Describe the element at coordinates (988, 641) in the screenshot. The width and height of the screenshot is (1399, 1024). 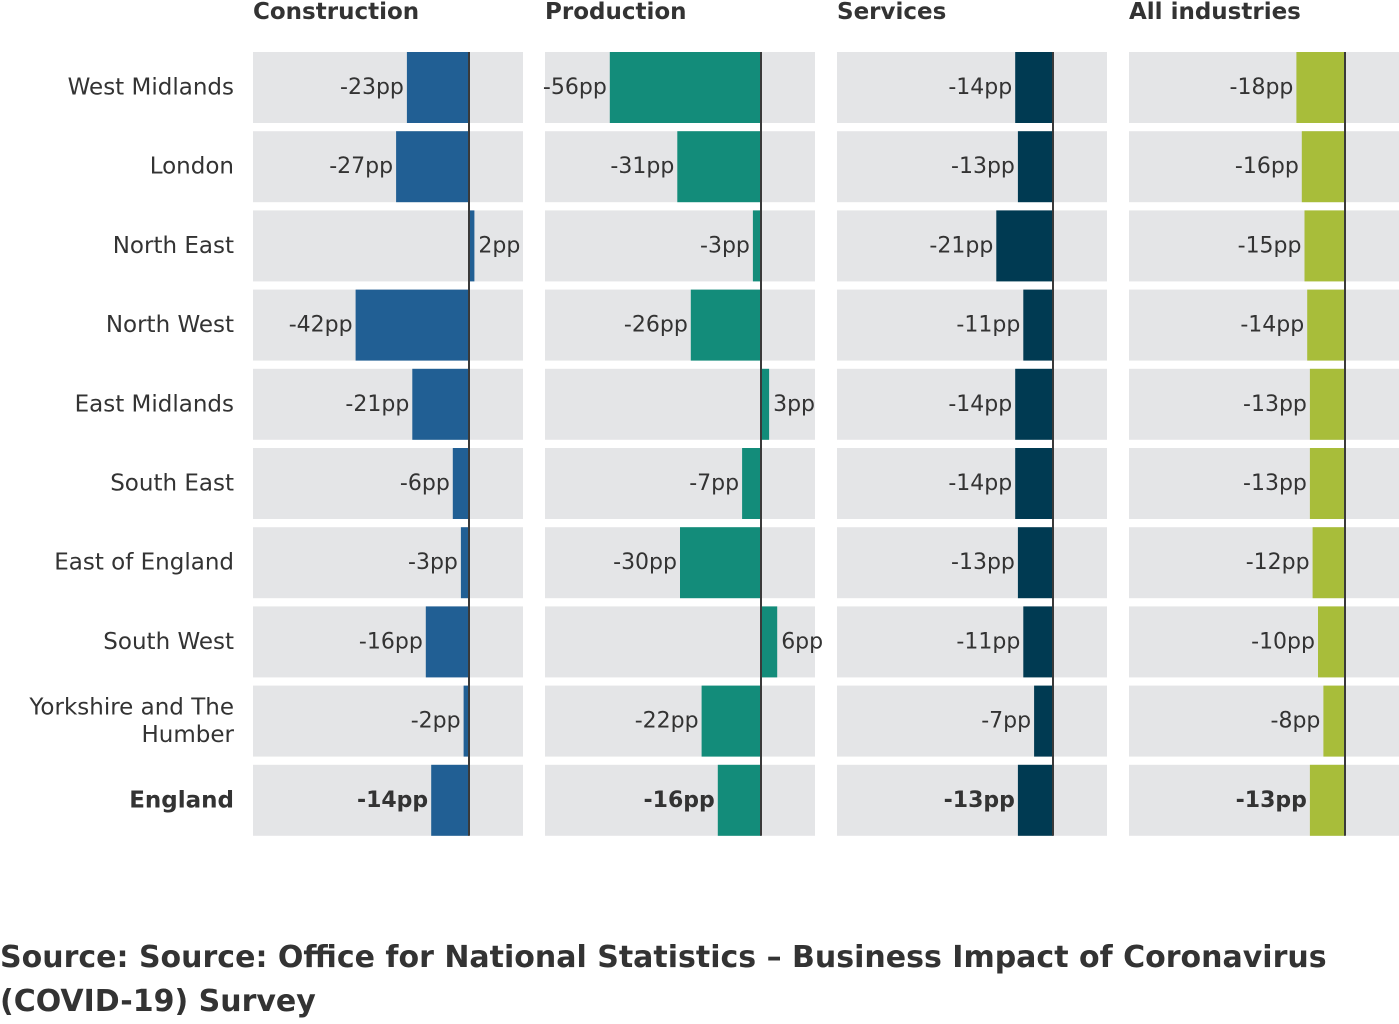
I see `value-label-services-south-west: -11pp` at that location.